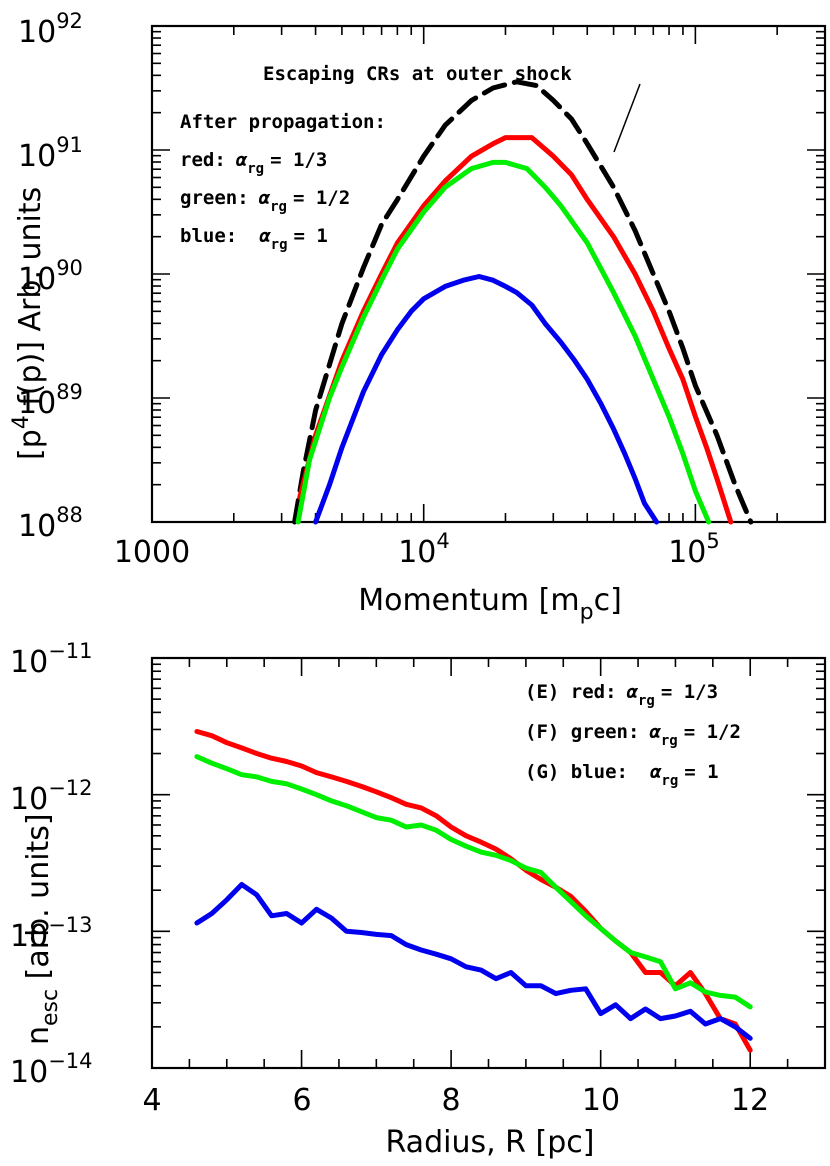  I want to click on top-x-tick-label-1e5: 10⁵, so click(694, 549).